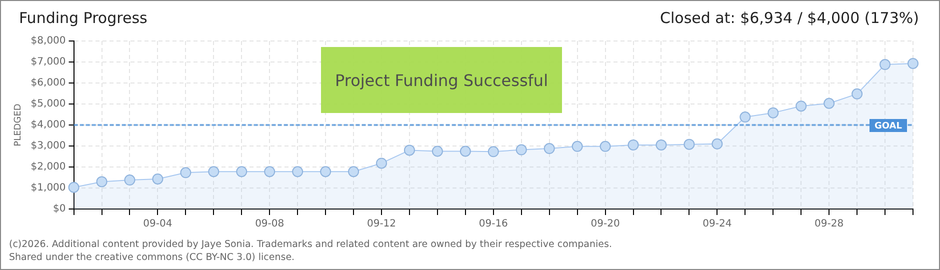 This screenshot has width=940, height=270. Describe the element at coordinates (48, 188) in the screenshot. I see `y-tick-label: $1,000` at that location.